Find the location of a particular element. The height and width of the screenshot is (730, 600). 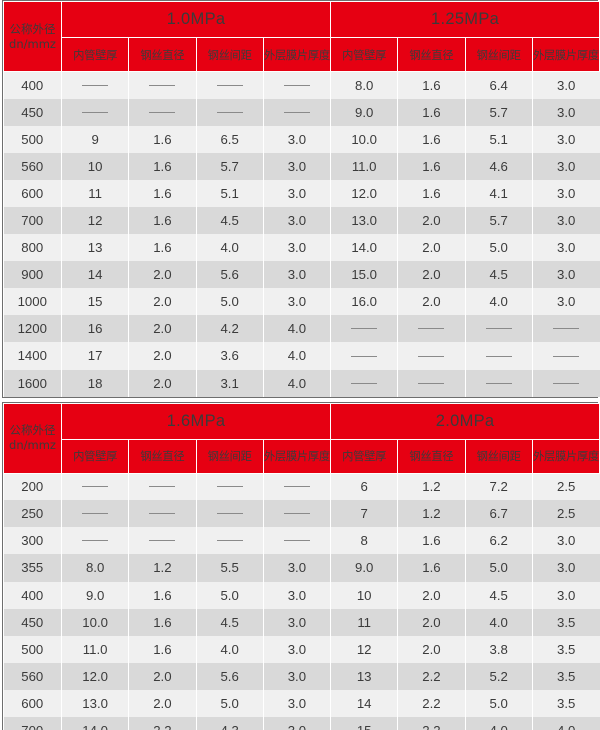

cell-value: 6 is located at coordinates (364, 487).